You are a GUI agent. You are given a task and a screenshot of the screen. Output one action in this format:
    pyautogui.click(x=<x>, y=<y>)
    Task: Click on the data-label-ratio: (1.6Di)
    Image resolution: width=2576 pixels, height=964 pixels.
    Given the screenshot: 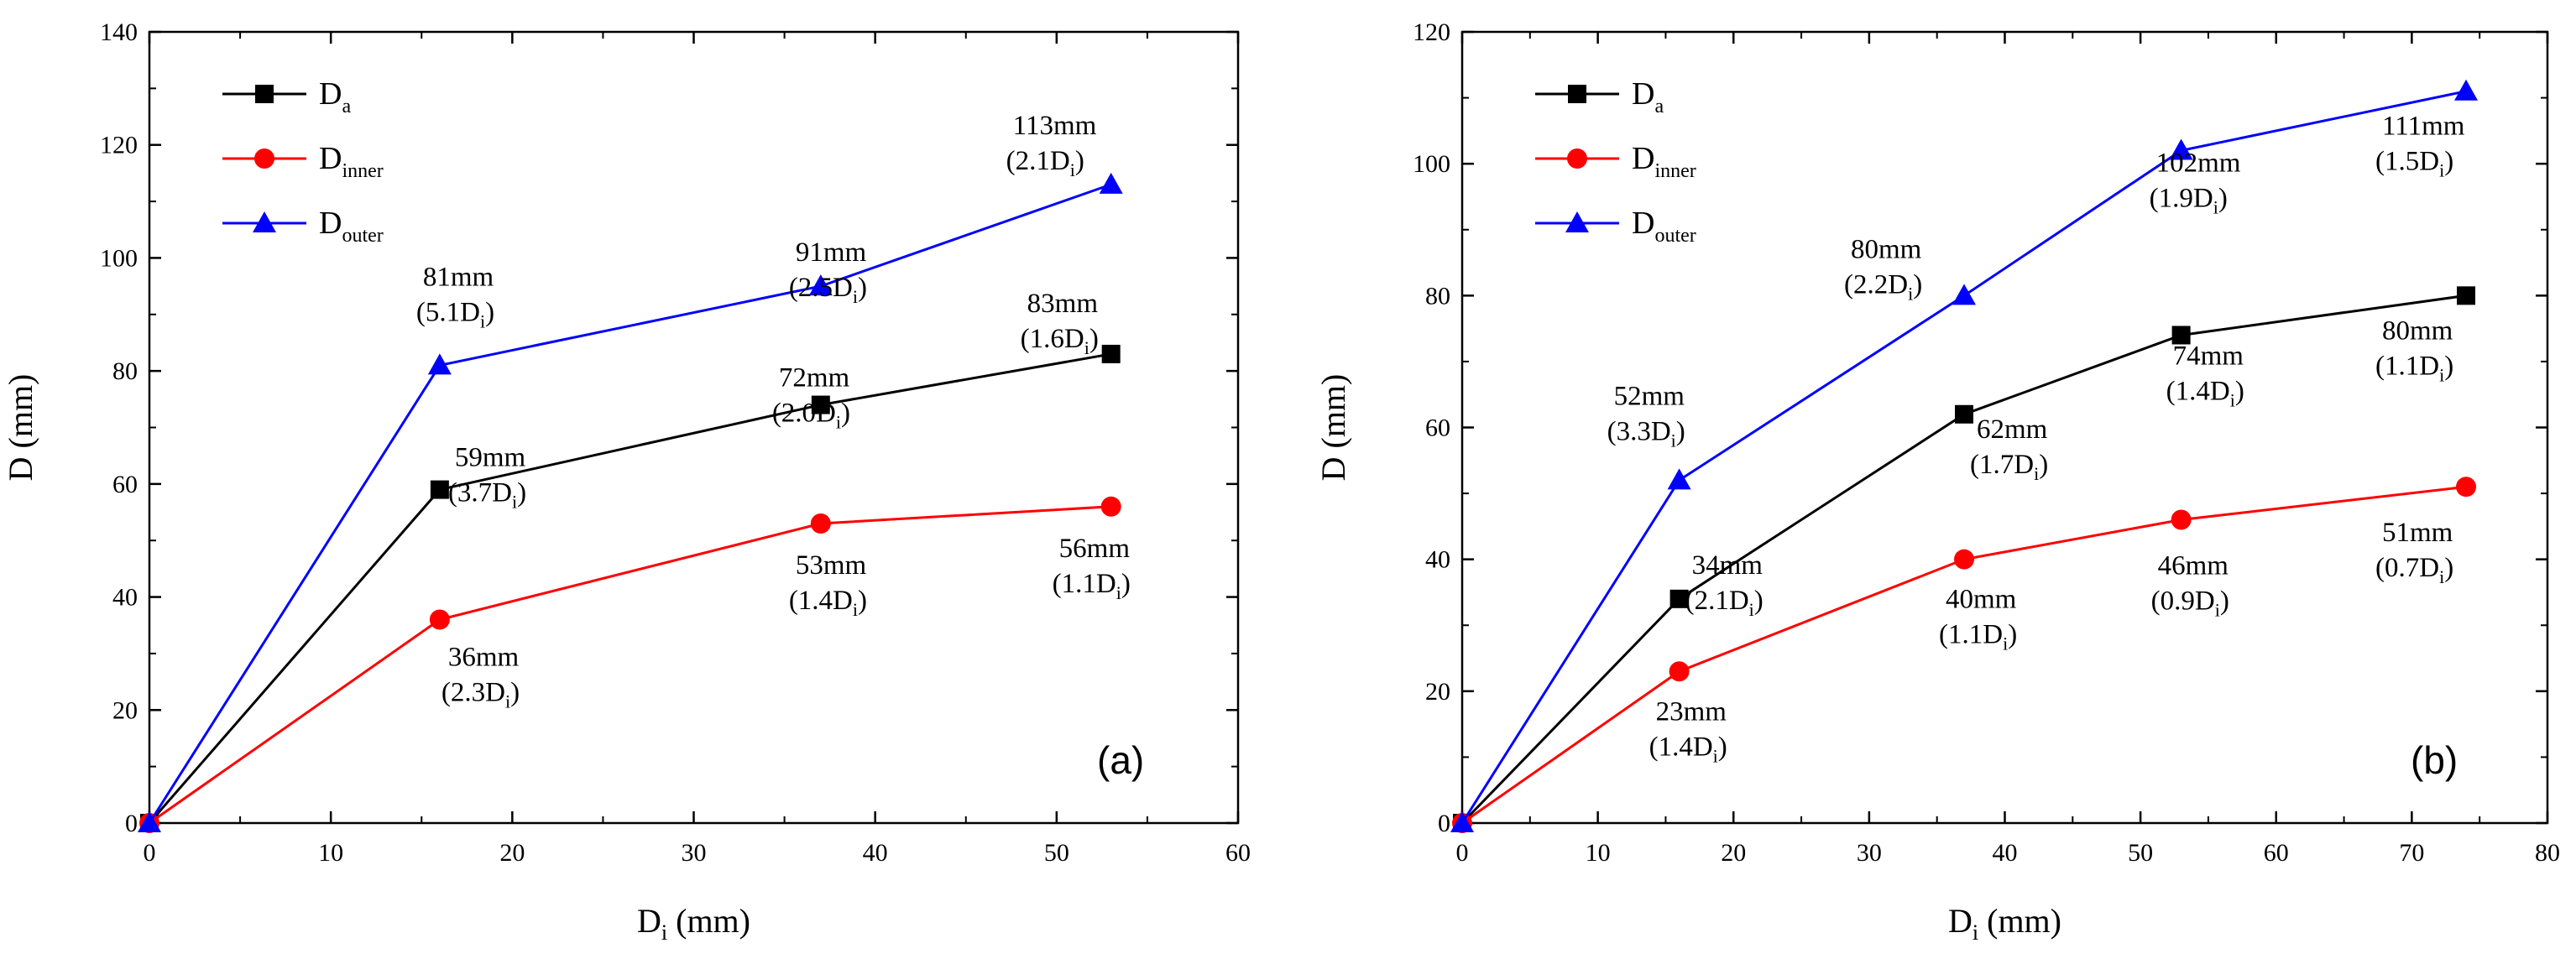 What is the action you would take?
    pyautogui.click(x=1060, y=341)
    